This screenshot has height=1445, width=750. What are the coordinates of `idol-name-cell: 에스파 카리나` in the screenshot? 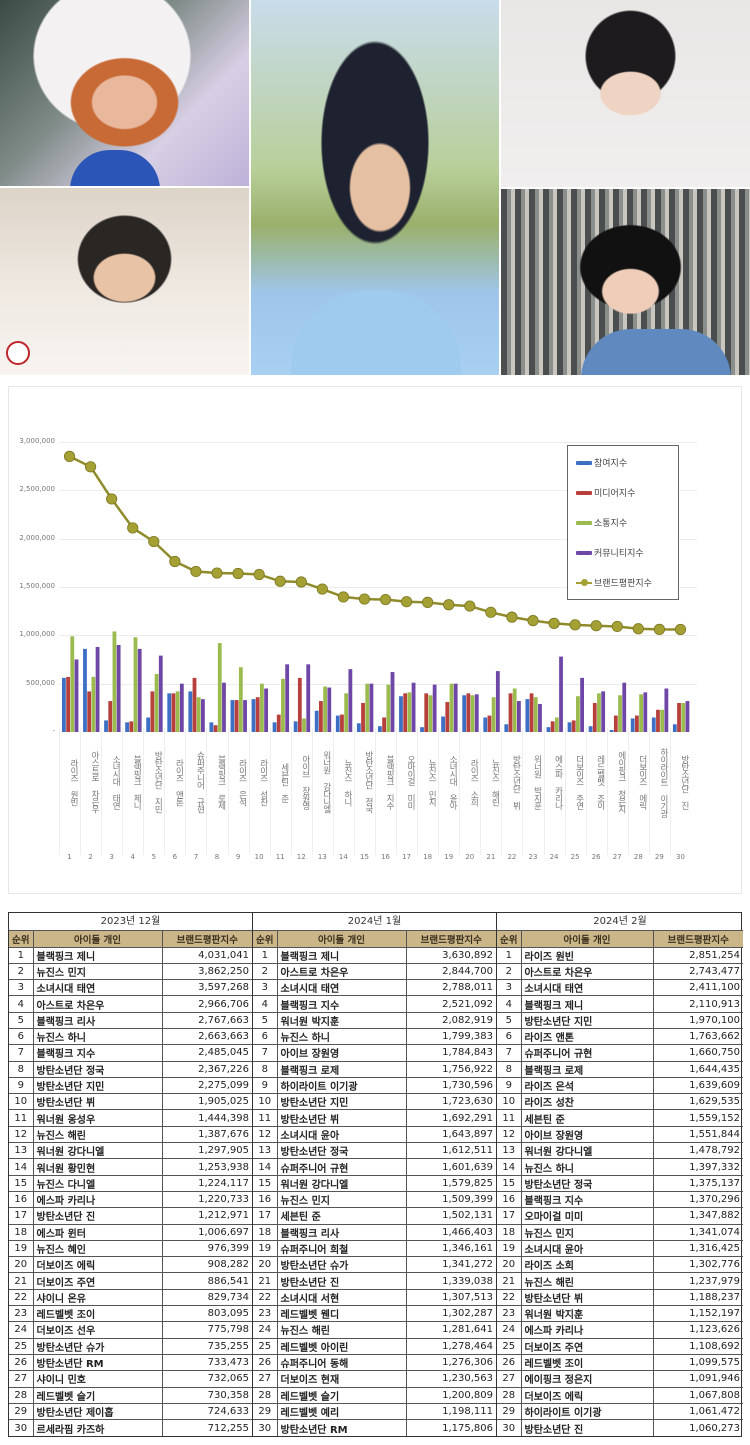 It's located at (587, 1330).